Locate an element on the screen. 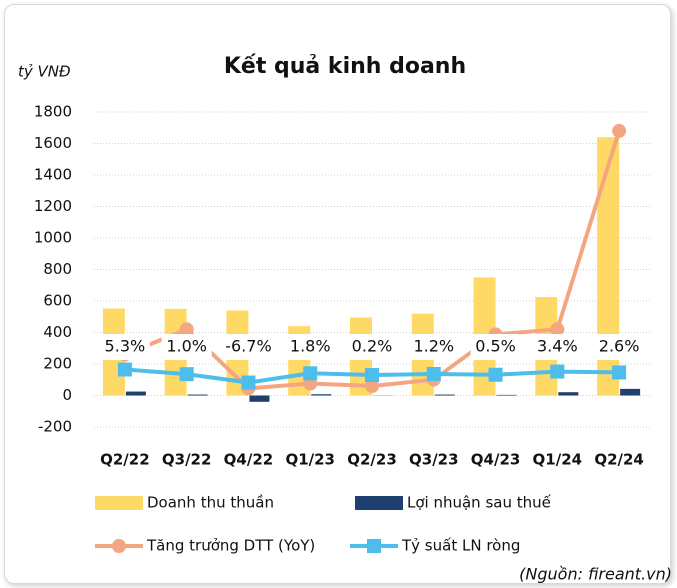 The width and height of the screenshot is (677, 588). data-label: -6.7% is located at coordinates (248, 346).